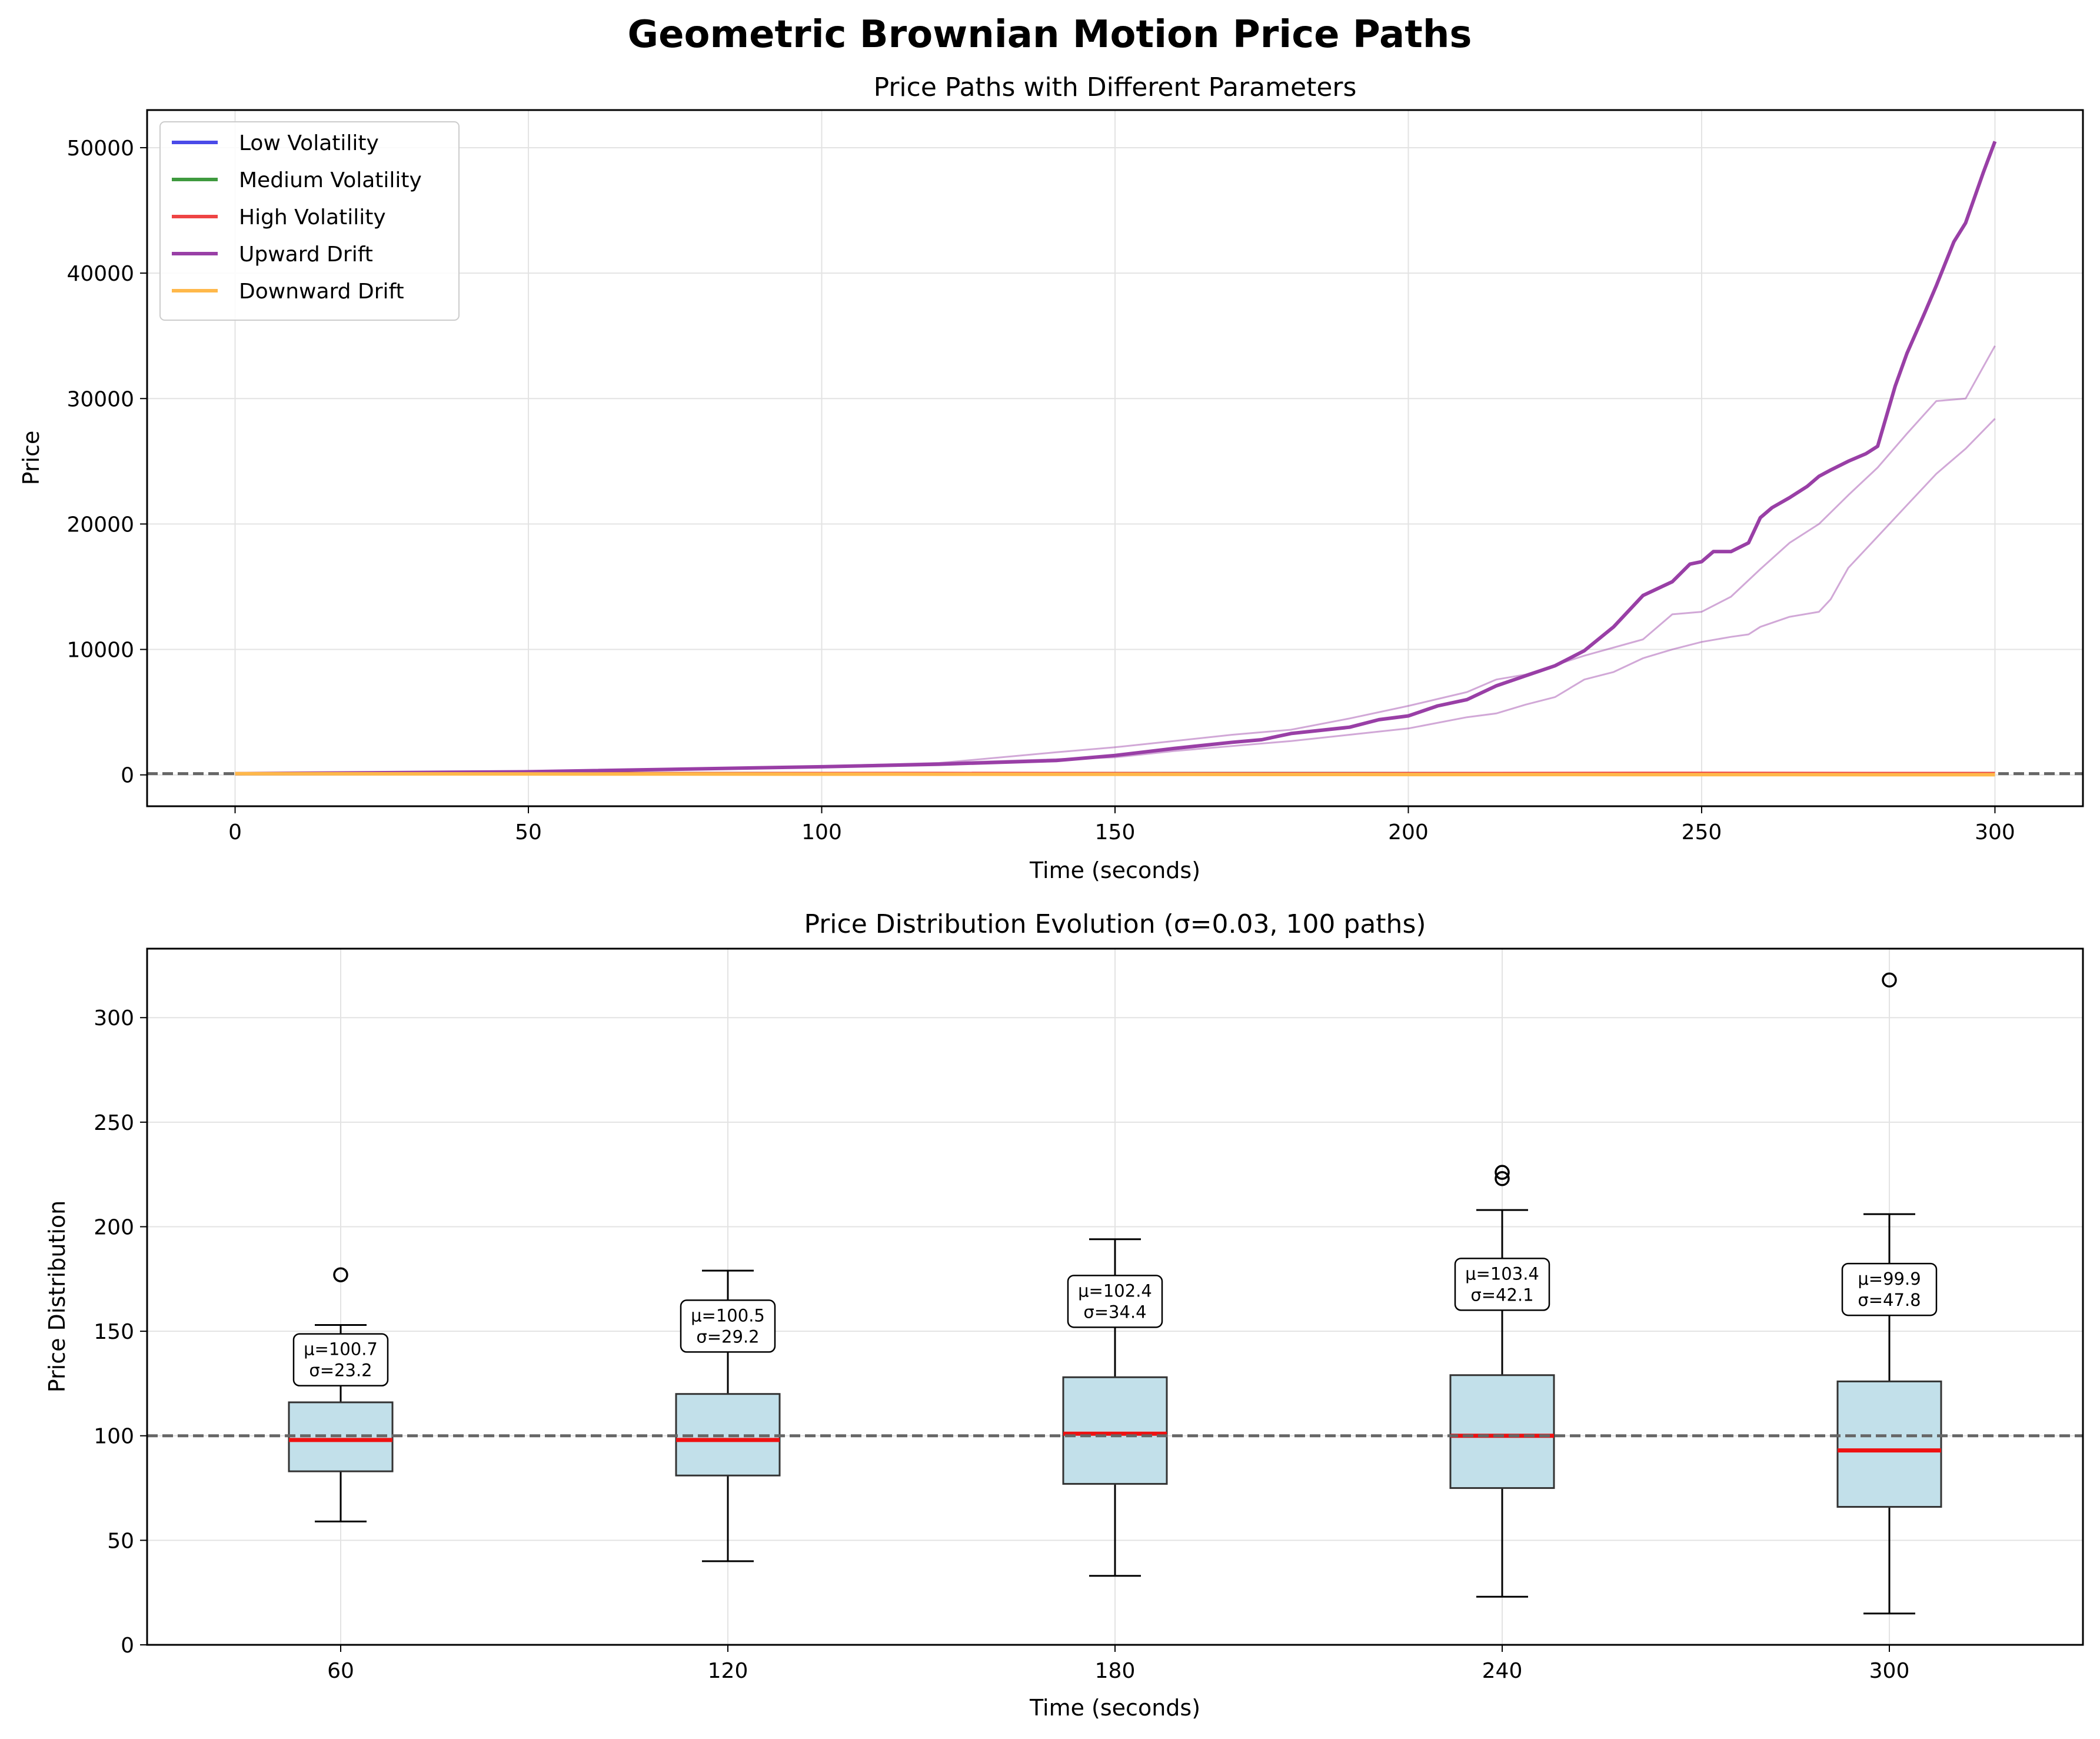  What do you see at coordinates (1114, 1312) in the screenshot?
I see `annotation-line: σ=34.4` at bounding box center [1114, 1312].